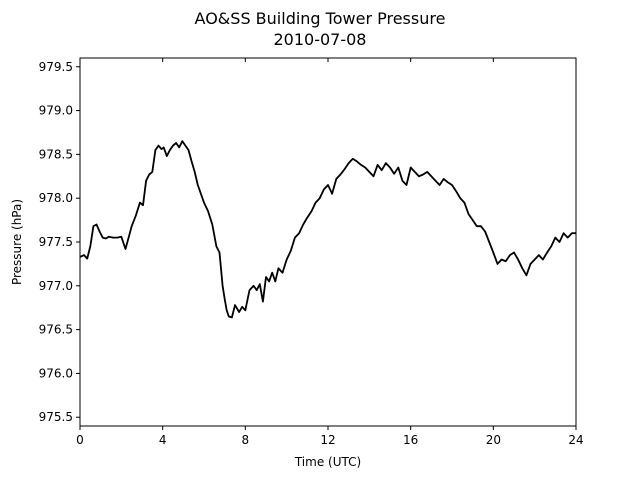 Image resolution: width=640 pixels, height=484 pixels. What do you see at coordinates (56, 198) in the screenshot?
I see `y-tick-label: 978.0` at bounding box center [56, 198].